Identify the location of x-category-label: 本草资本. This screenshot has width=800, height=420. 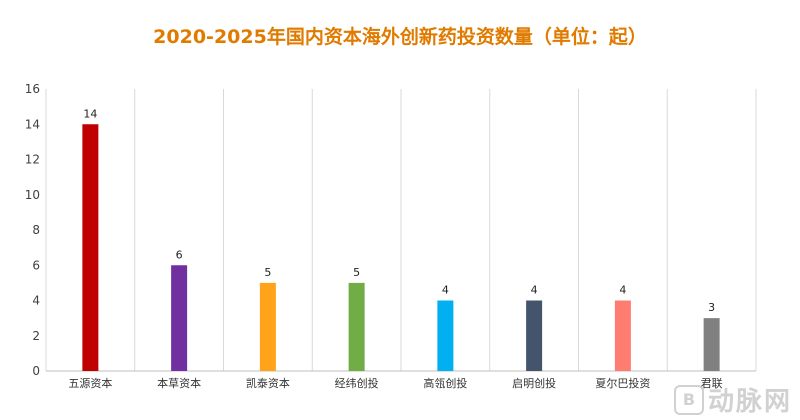
(179, 383).